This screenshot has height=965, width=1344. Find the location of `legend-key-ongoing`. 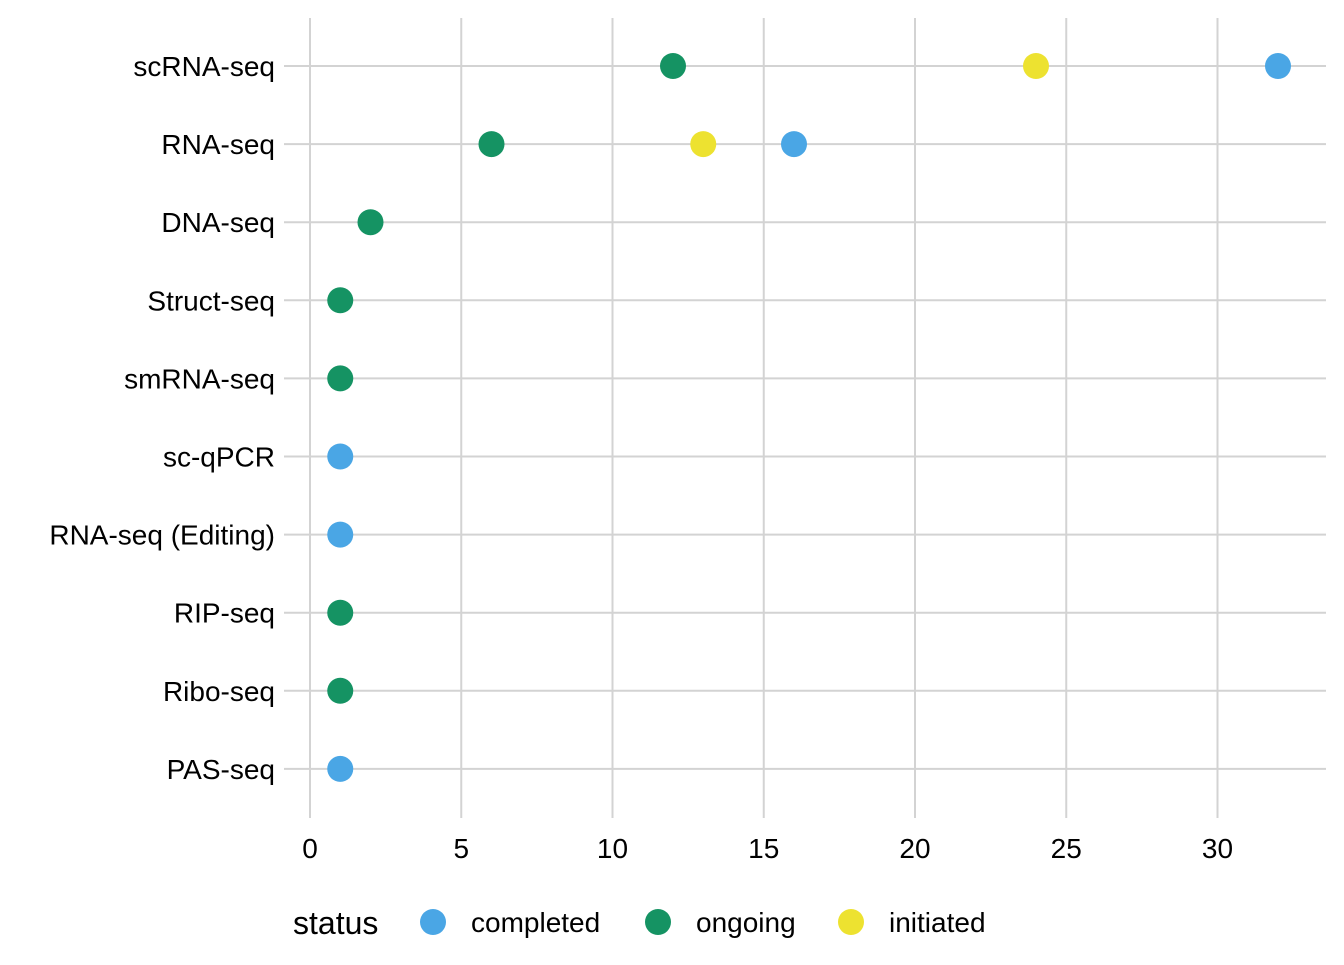

legend-key-ongoing is located at coordinates (658, 922).